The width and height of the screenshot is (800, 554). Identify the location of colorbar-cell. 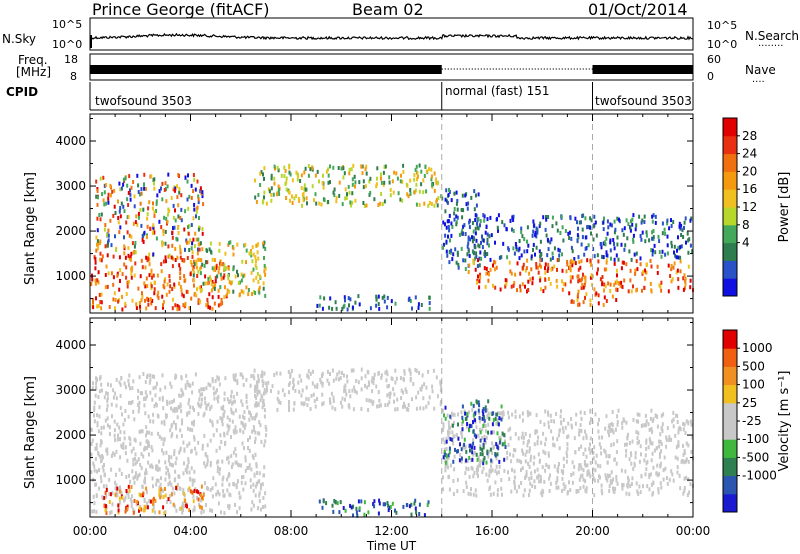
(730, 162).